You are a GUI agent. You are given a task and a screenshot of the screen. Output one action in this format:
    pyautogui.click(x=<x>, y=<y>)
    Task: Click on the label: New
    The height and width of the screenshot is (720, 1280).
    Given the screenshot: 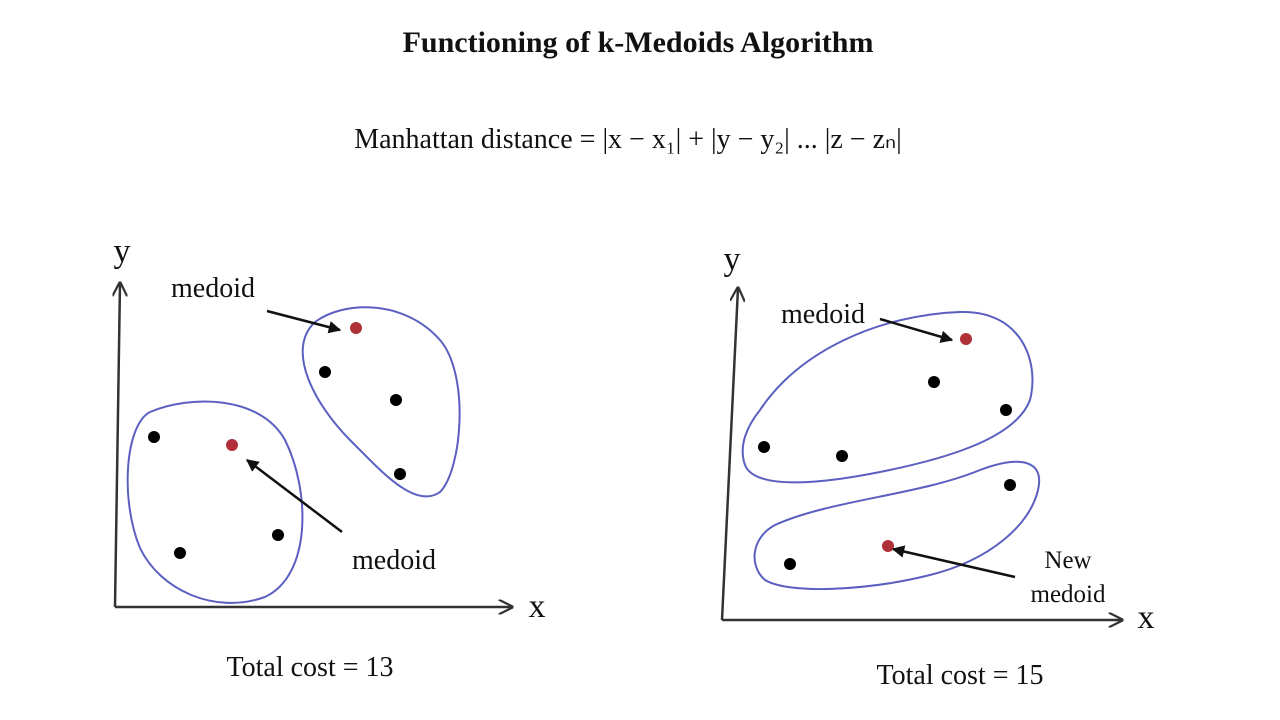 What is the action you would take?
    pyautogui.click(x=1067, y=560)
    